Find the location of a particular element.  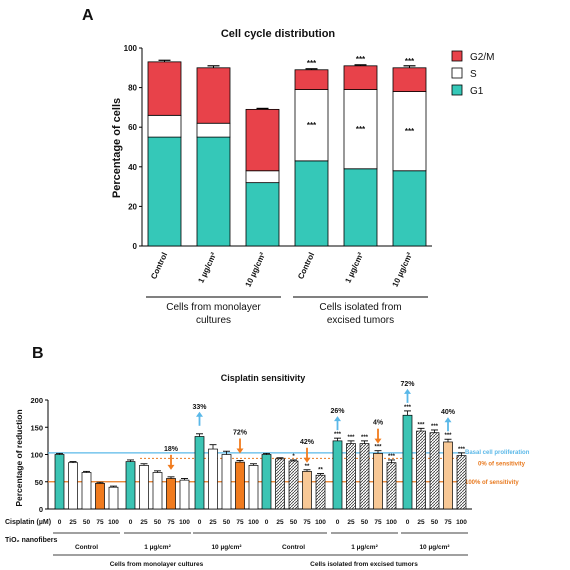

chart-a-legend-label: S is located at coordinates (473, 74).